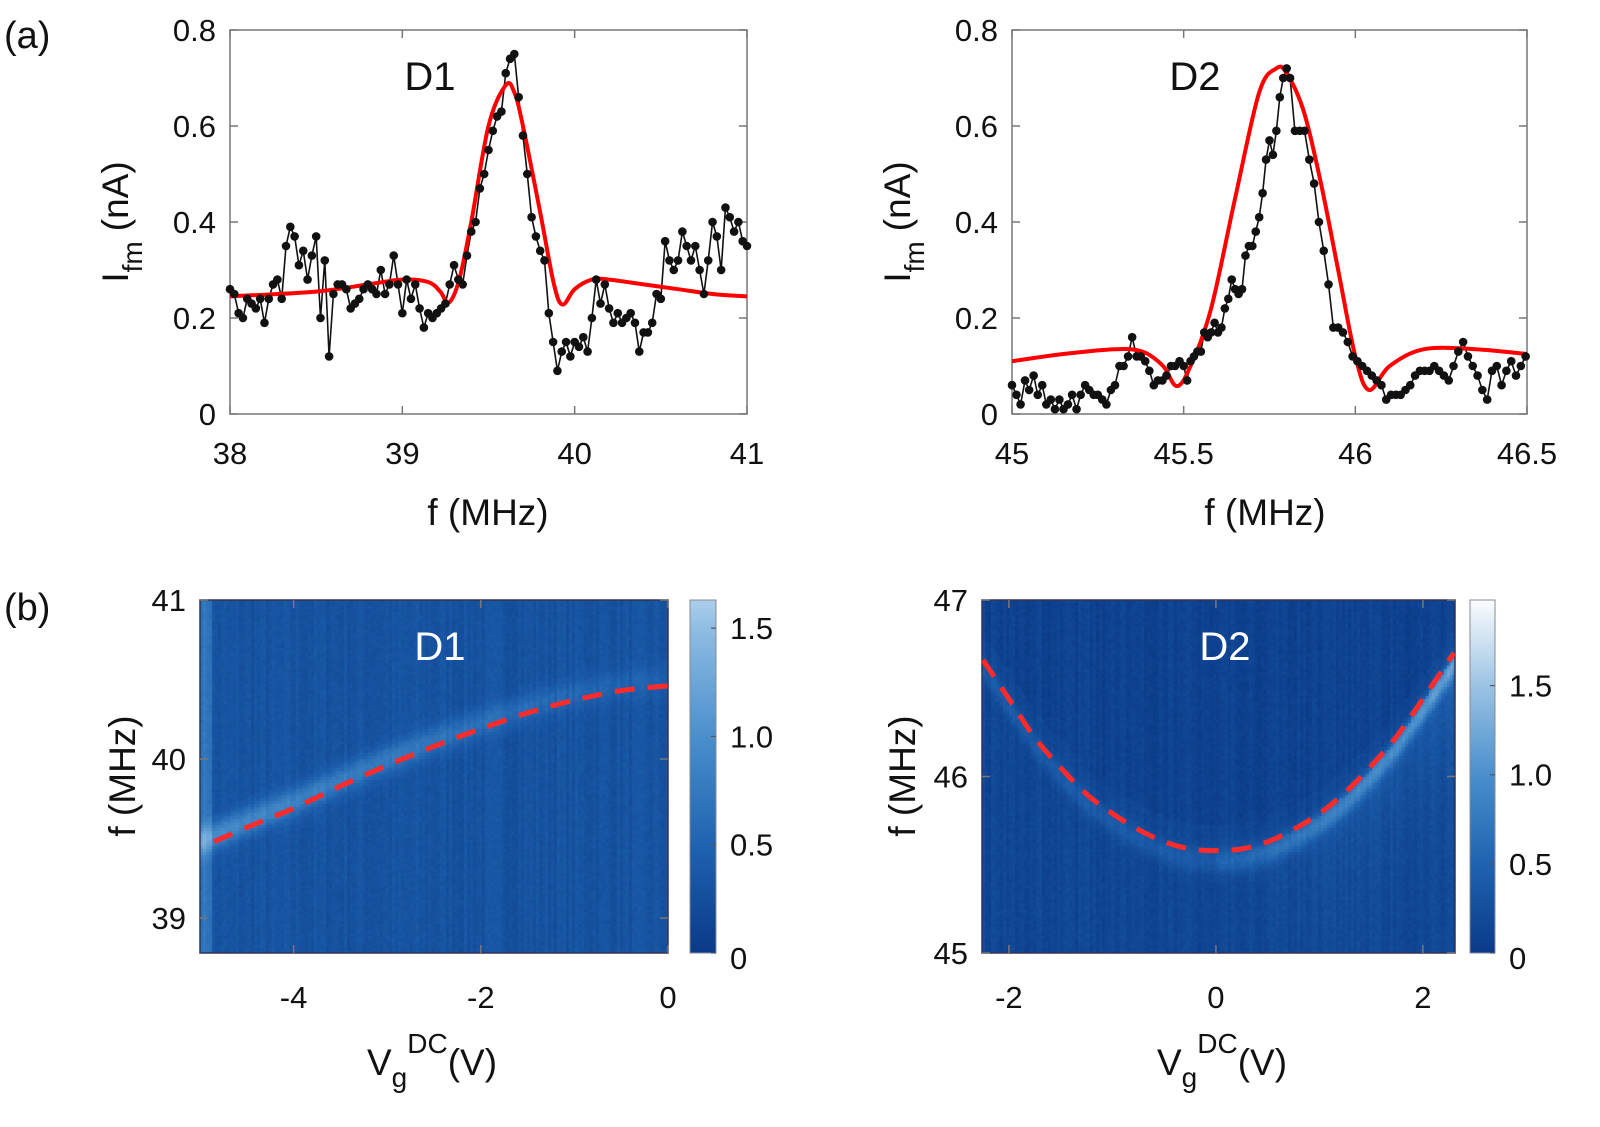 Image resolution: width=1600 pixels, height=1127 pixels. I want to click on y-tick-label: 40, so click(169, 759).